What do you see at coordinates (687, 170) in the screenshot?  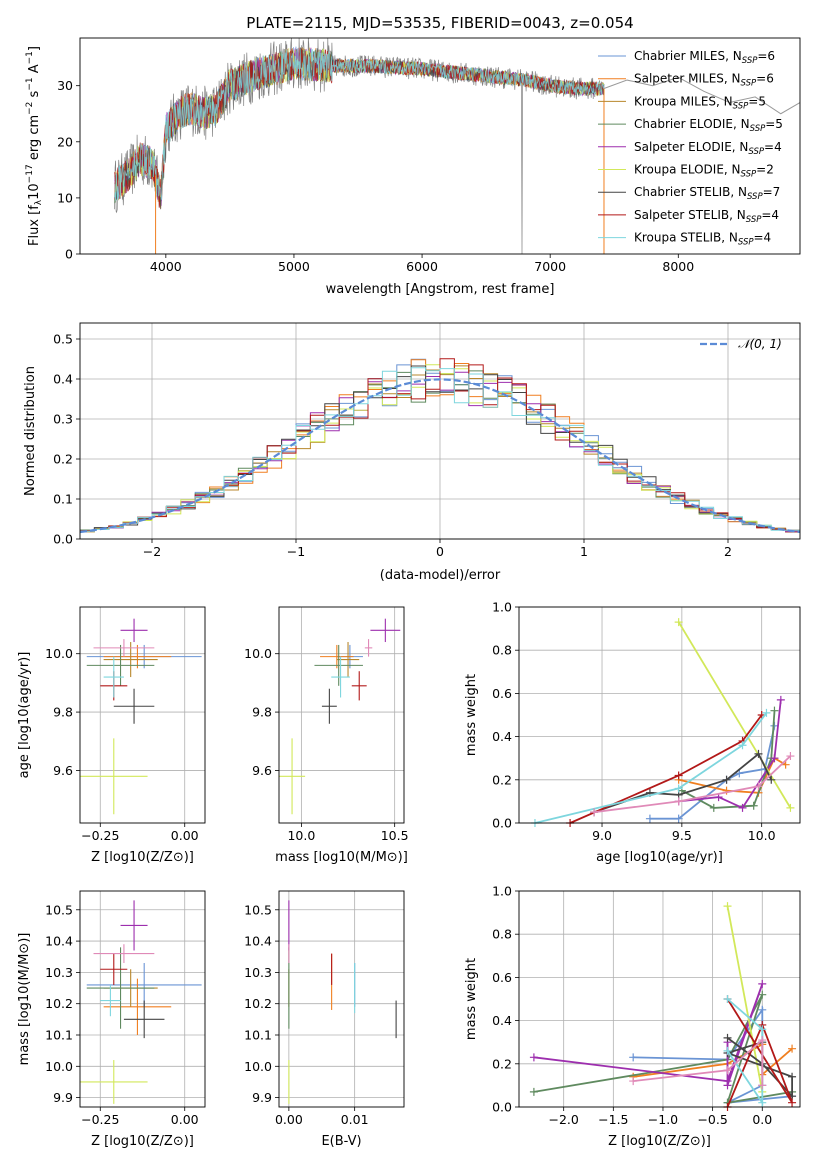 I see `legend-series-name: Kroupa ELODIE, N` at bounding box center [687, 170].